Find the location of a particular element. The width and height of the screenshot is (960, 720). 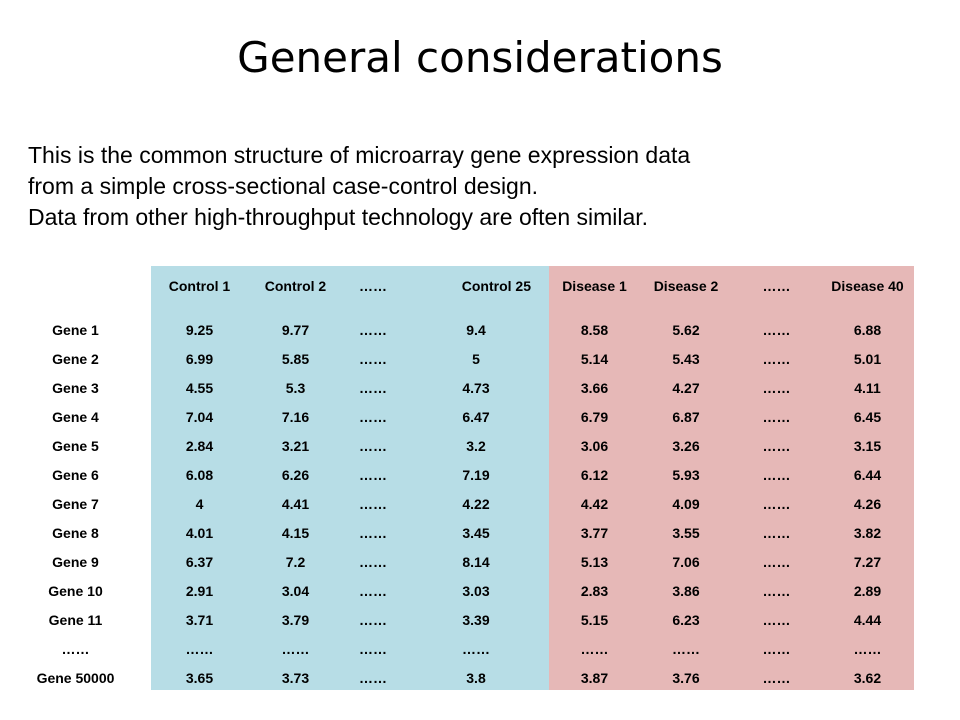

table-cell: 6.26 is located at coordinates (295, 474).